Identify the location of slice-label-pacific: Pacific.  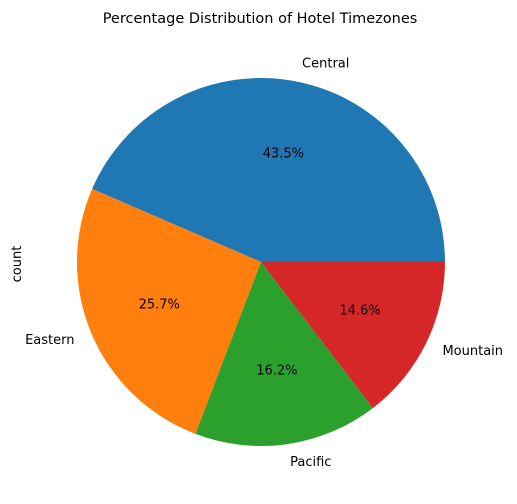
(310, 462).